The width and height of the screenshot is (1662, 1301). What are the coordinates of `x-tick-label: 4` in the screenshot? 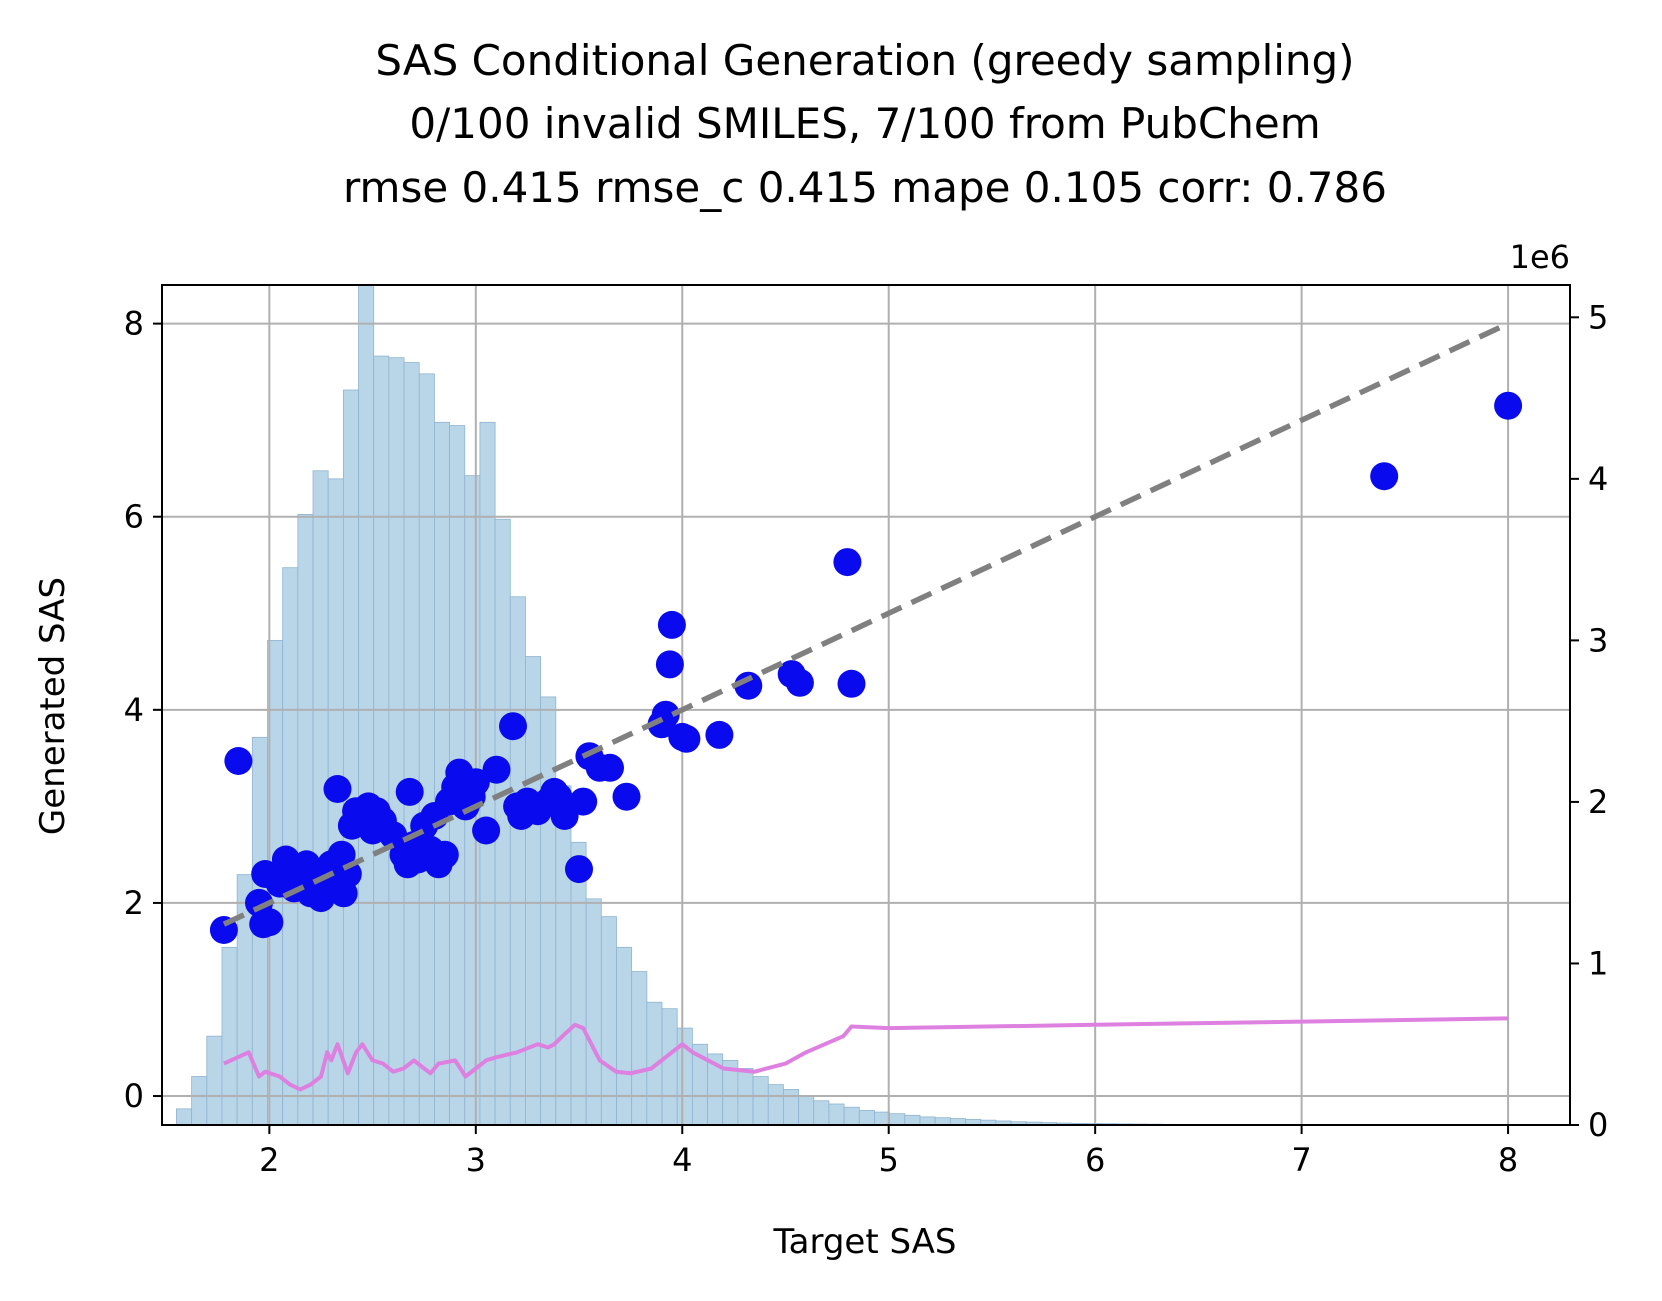 It's located at (682, 1160).